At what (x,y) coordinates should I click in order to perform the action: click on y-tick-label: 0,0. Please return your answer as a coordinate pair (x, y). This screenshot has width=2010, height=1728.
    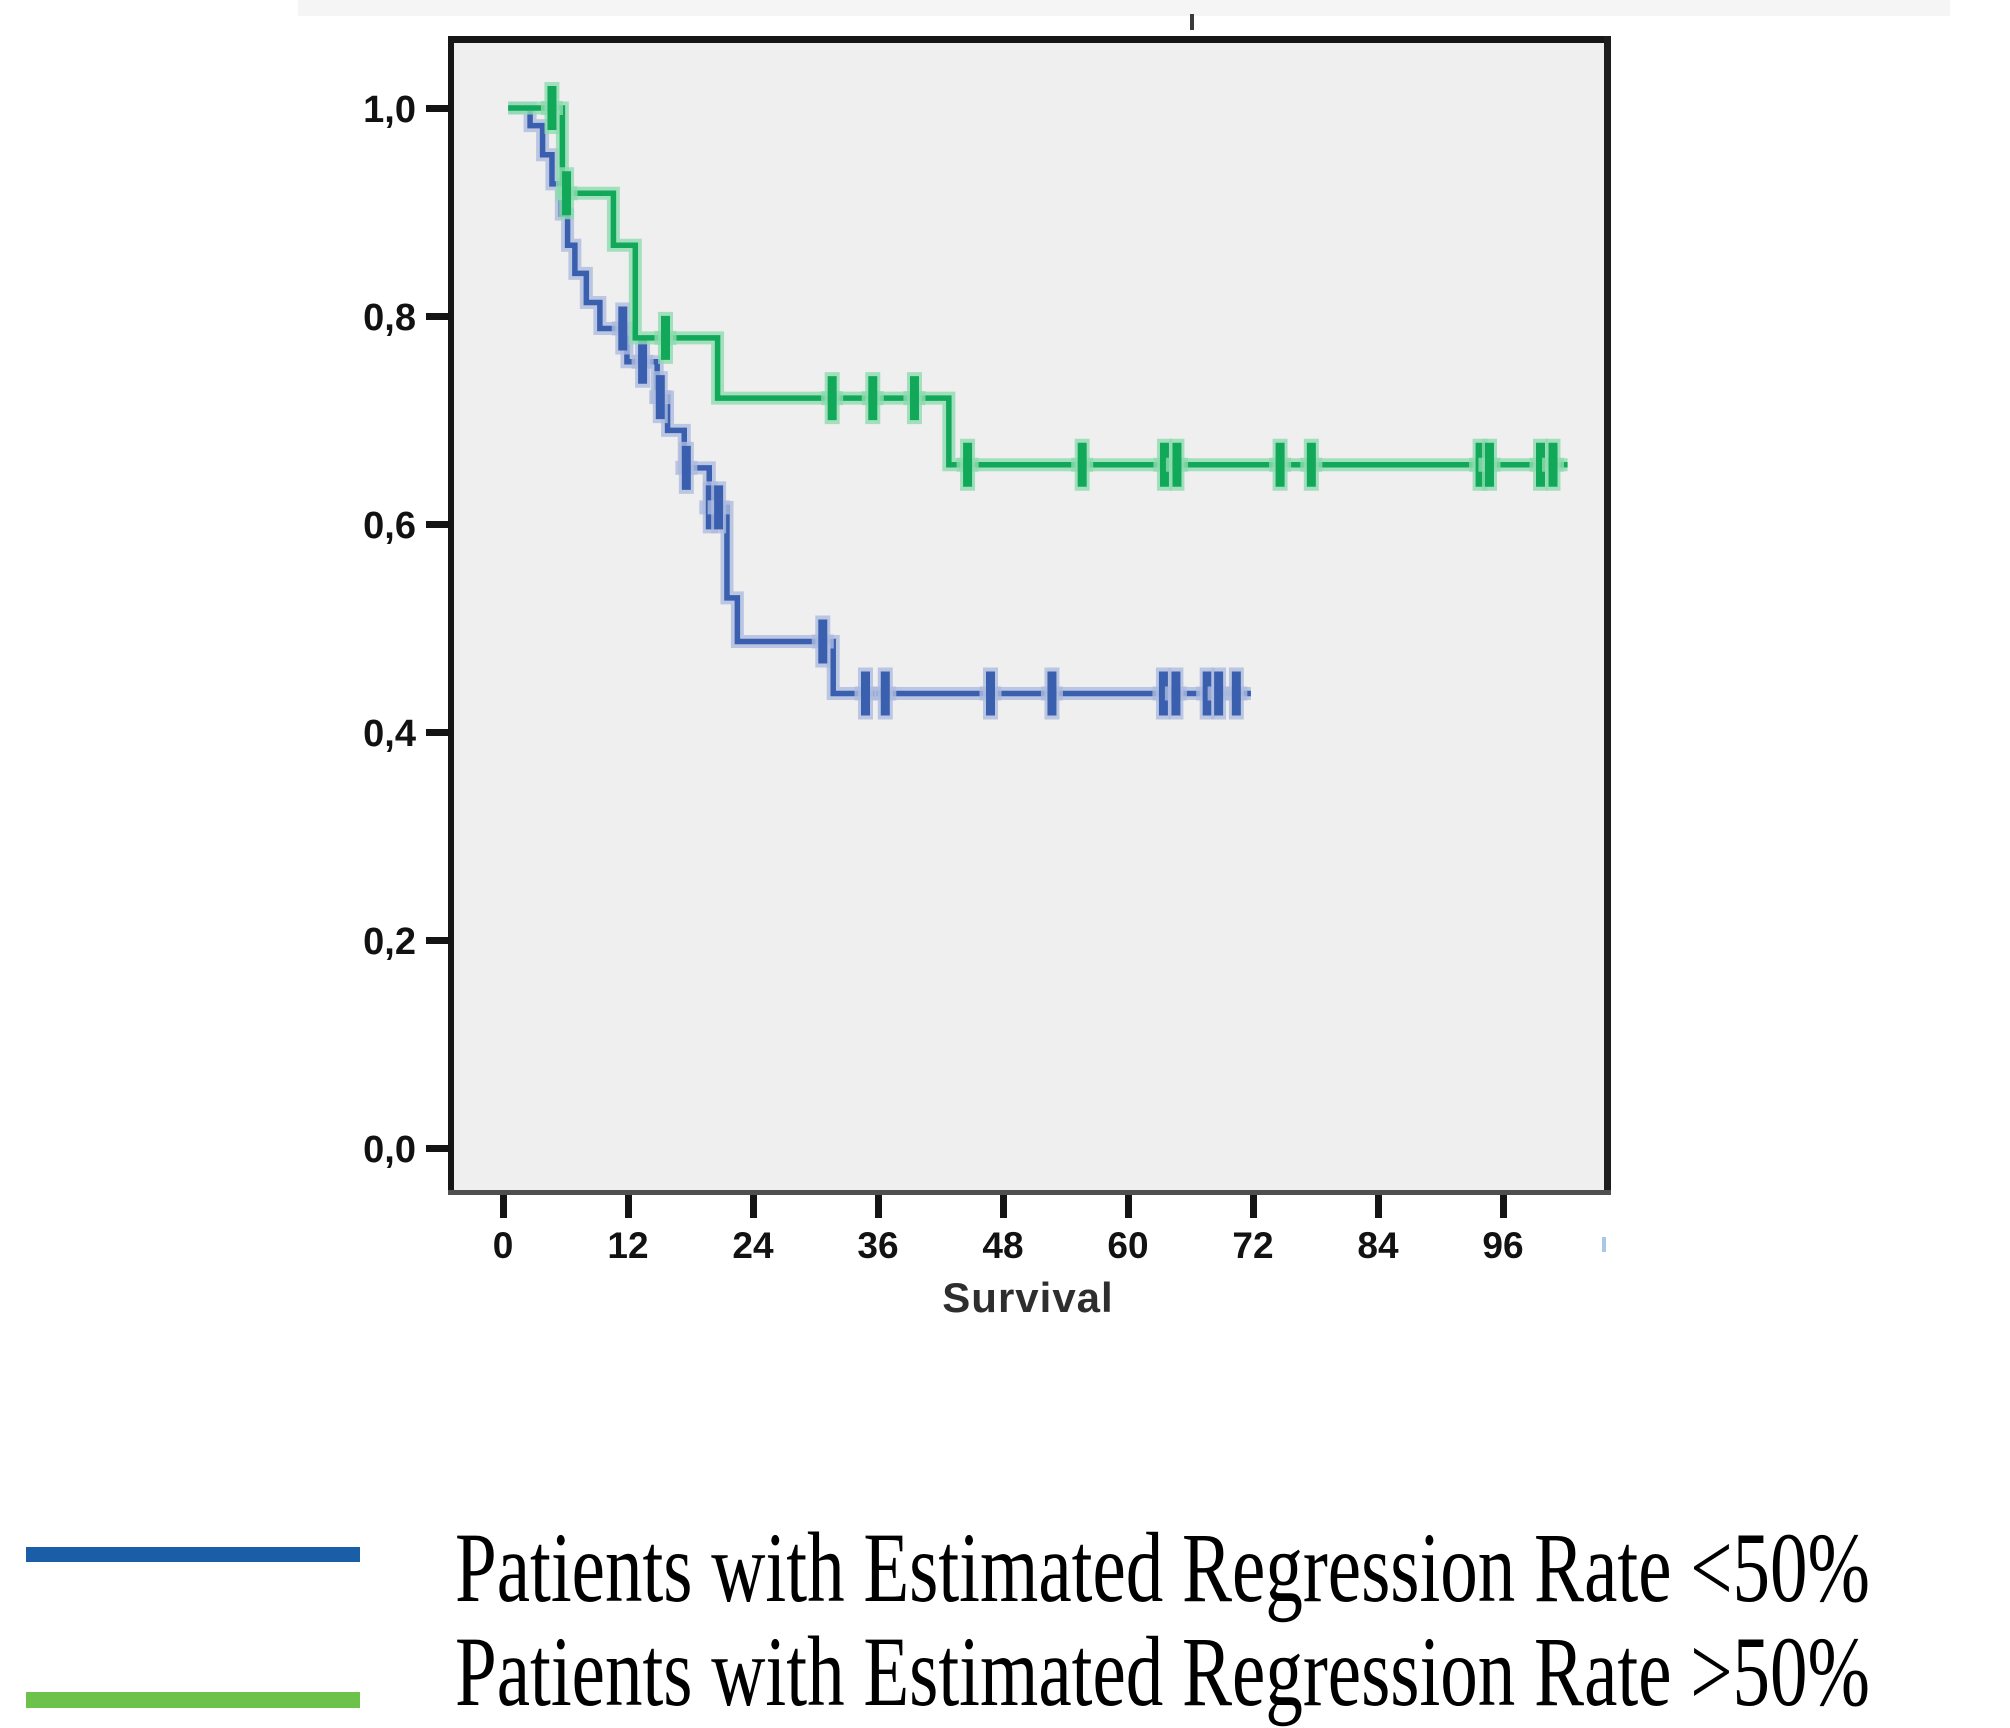
    Looking at the image, I should click on (389, 1150).